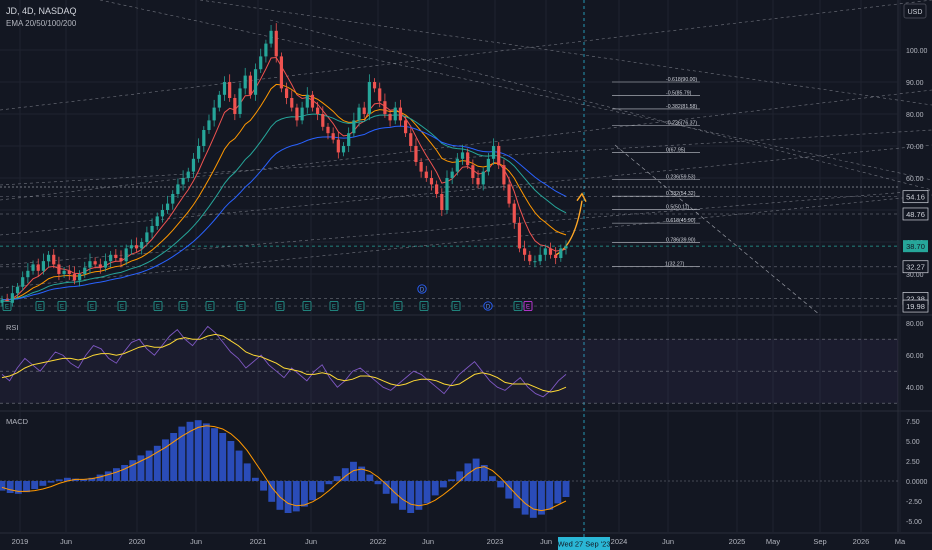  What do you see at coordinates (20, 541) in the screenshot?
I see `x-tick-label: 2019` at bounding box center [20, 541].